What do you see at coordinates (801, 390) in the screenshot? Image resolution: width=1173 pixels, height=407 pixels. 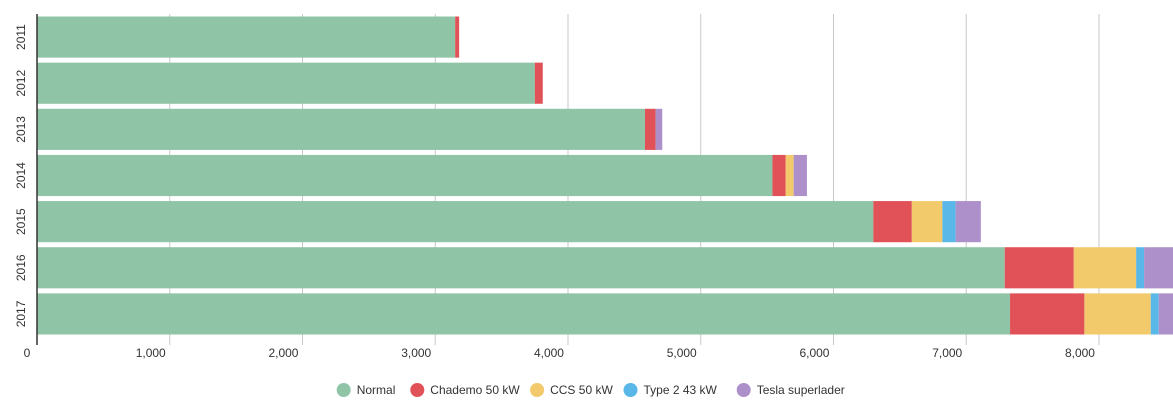 I see `legend-label: Tesla superlader` at bounding box center [801, 390].